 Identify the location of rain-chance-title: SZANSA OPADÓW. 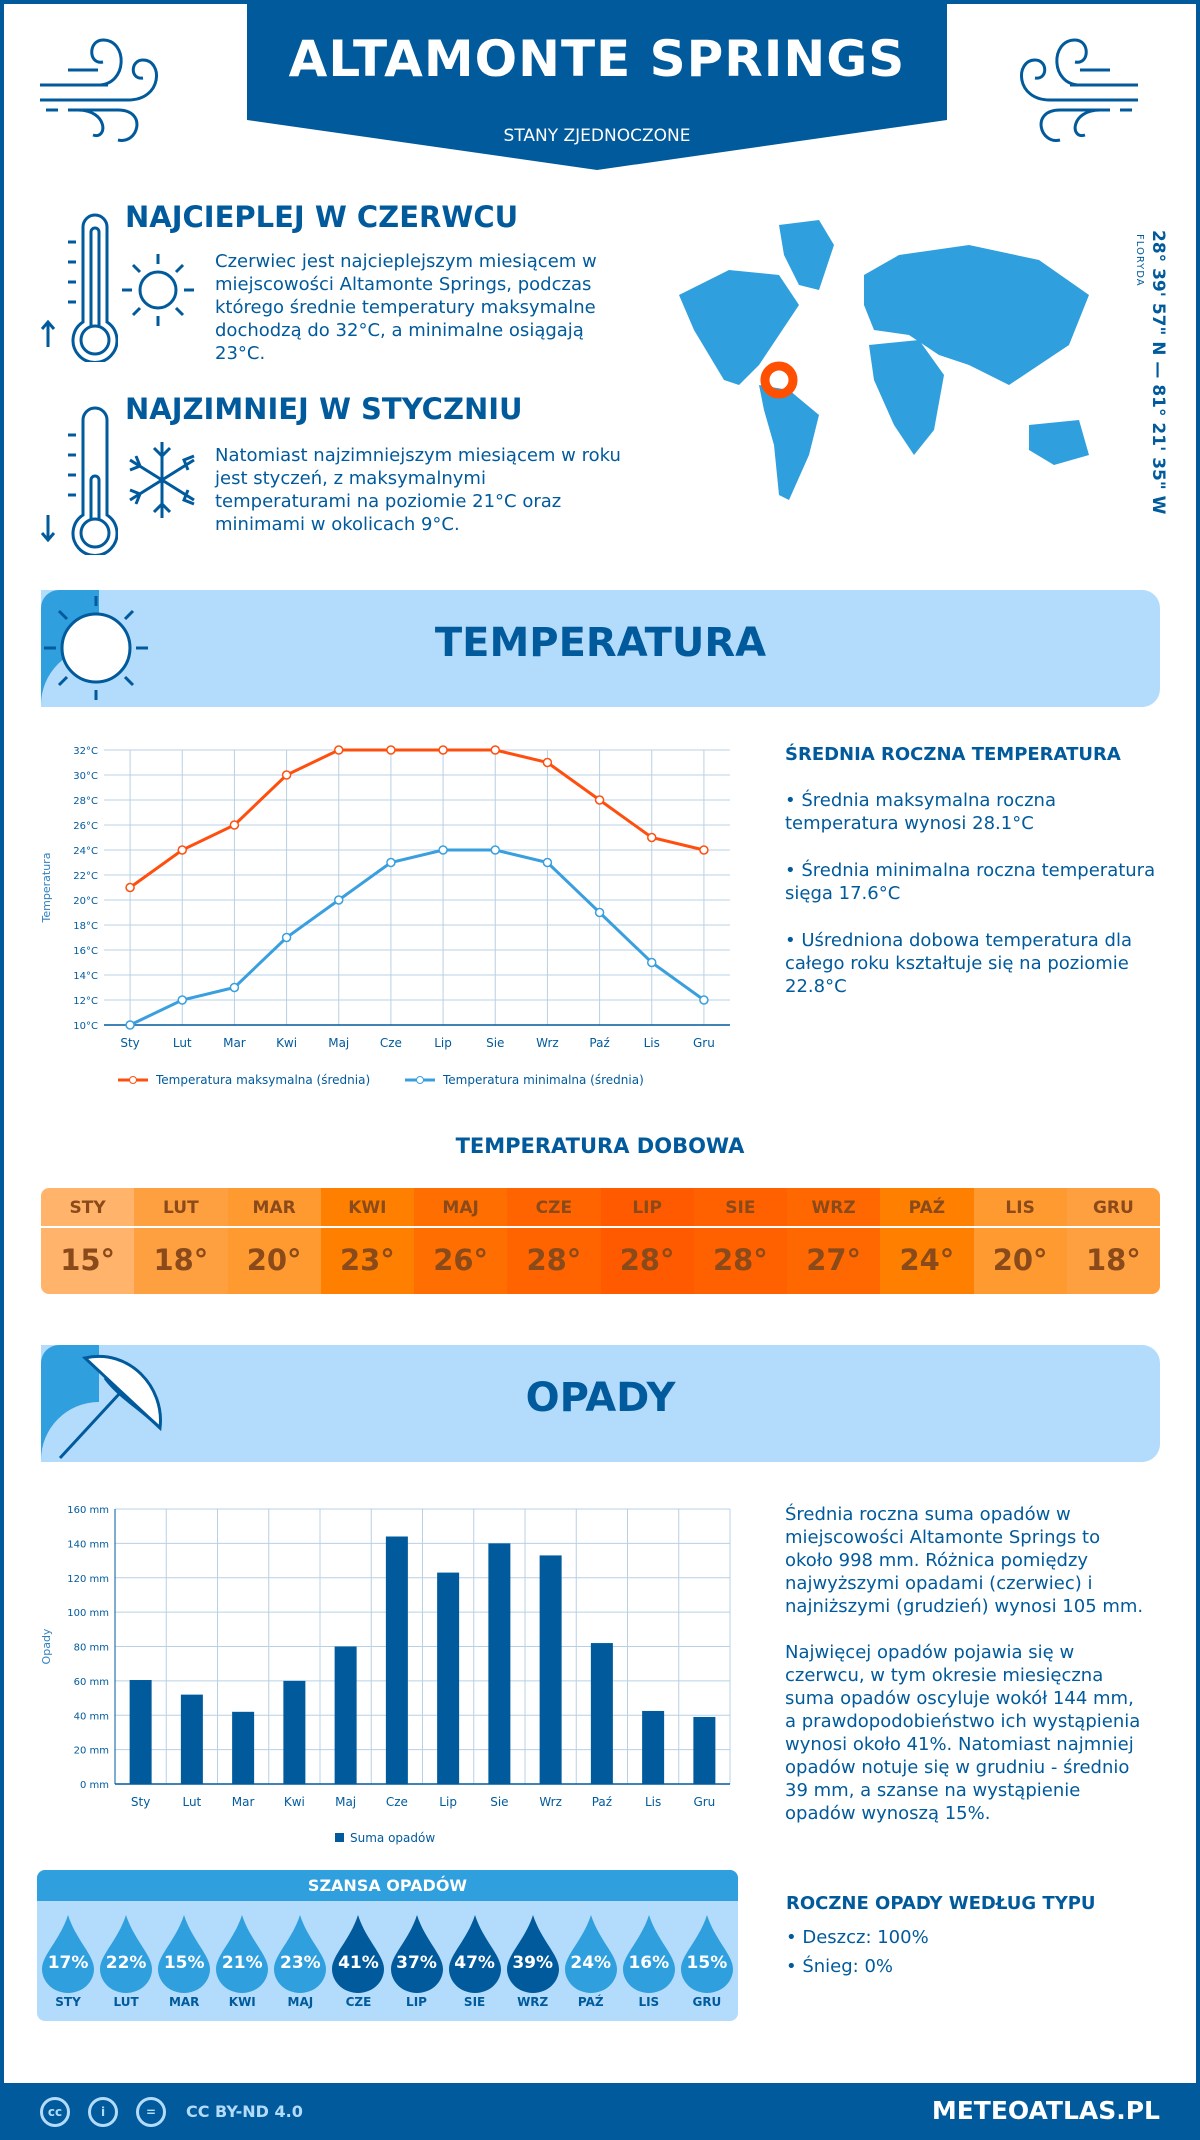
(387, 1885).